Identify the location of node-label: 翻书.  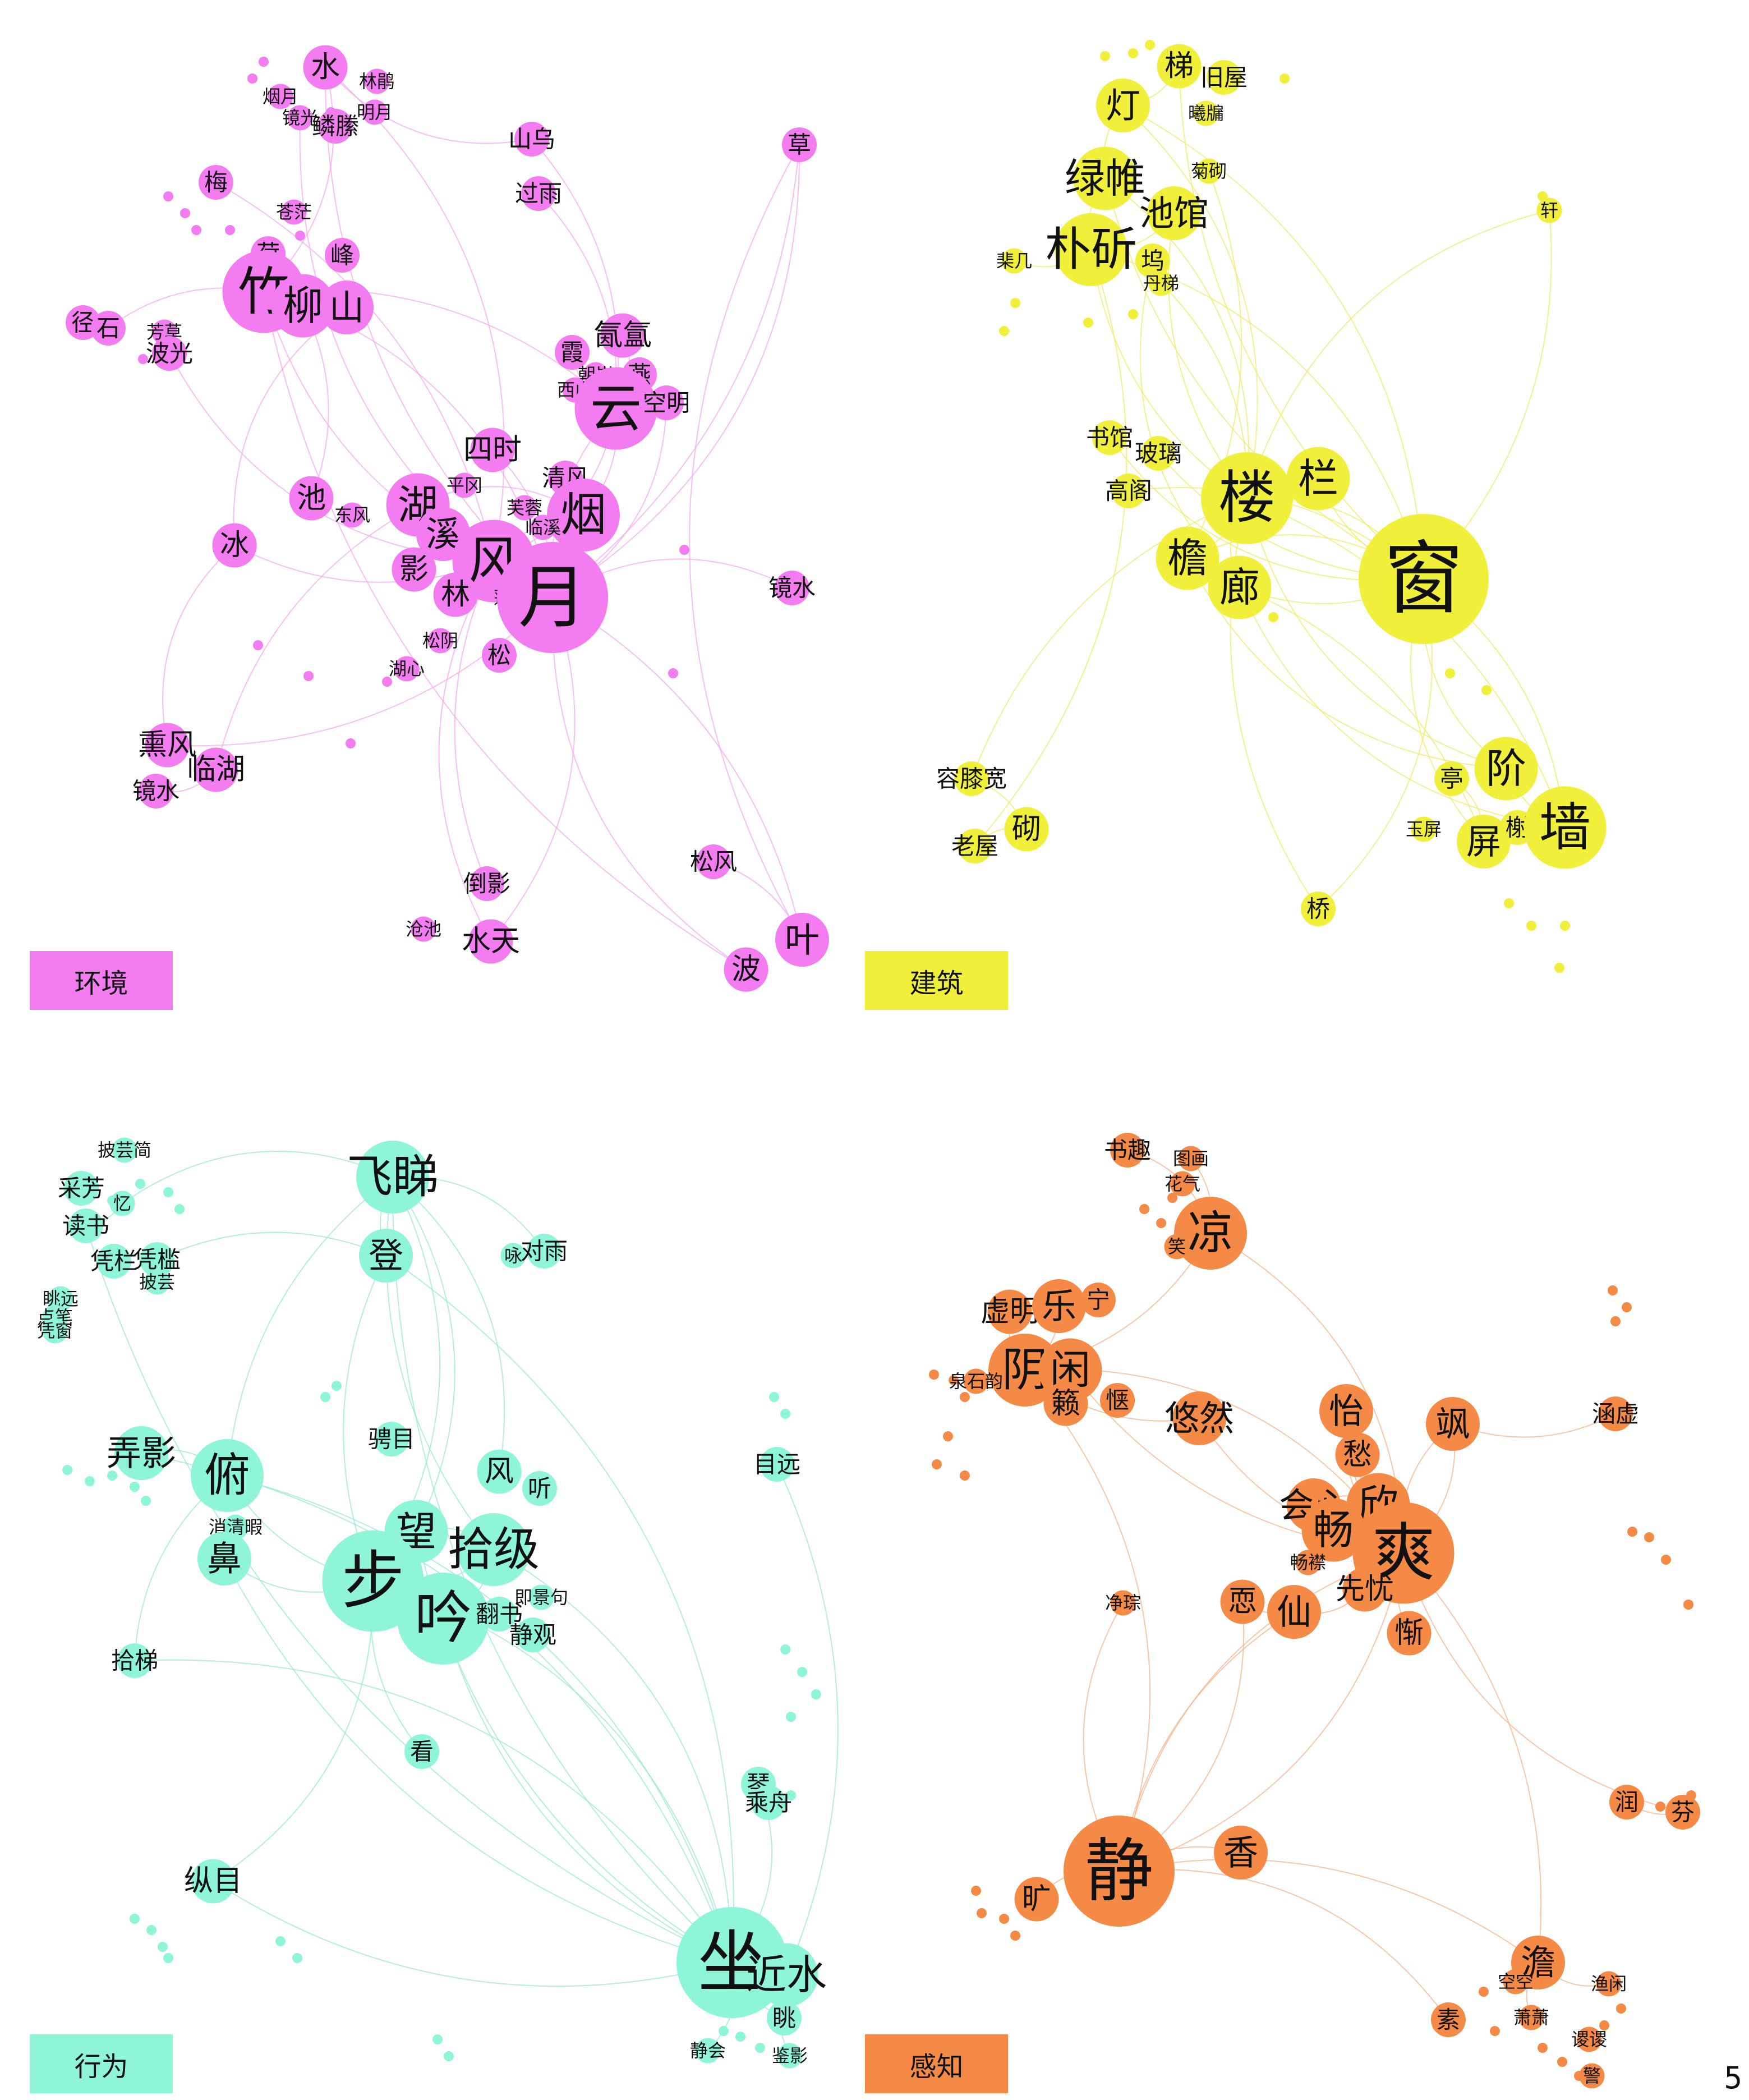
(499, 1614).